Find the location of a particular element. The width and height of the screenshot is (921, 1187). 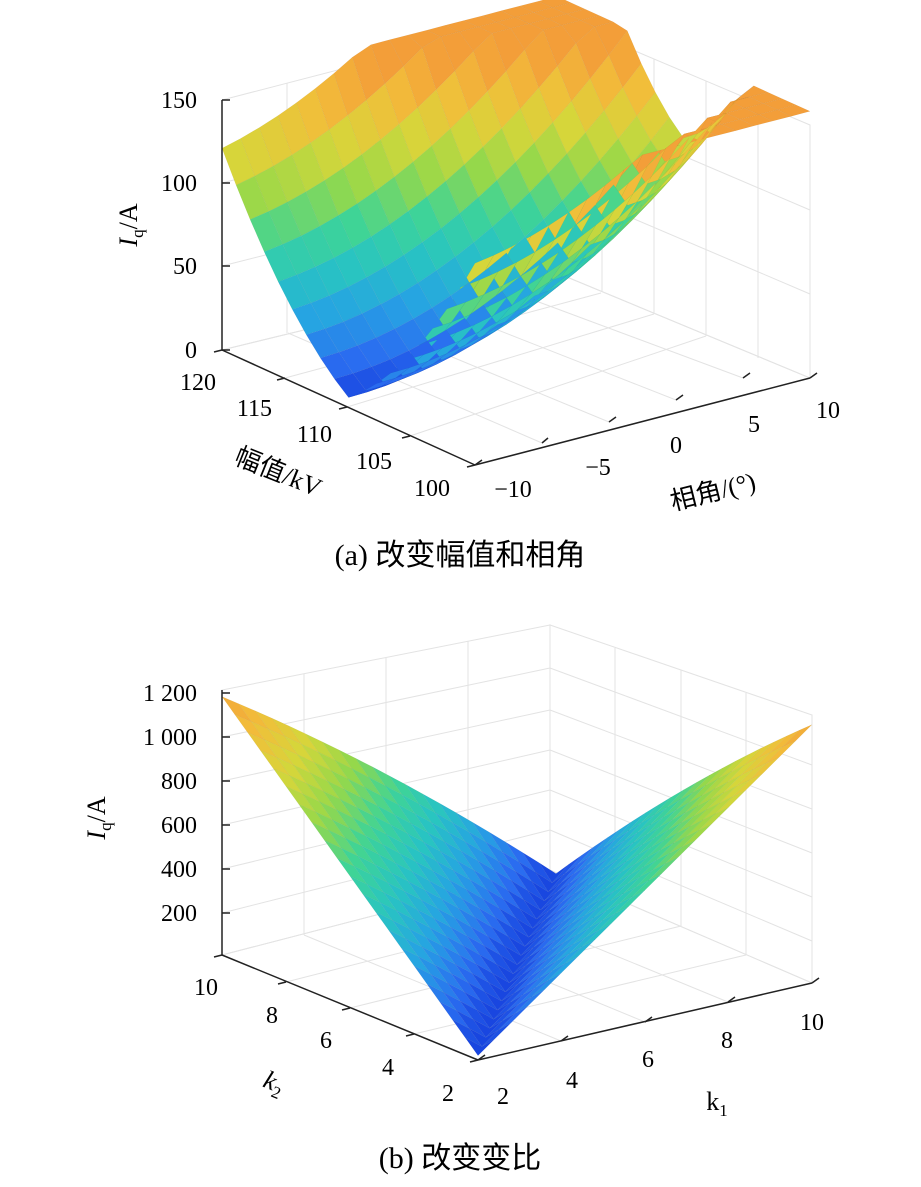

y-tick-label: 110 is located at coordinates (314, 435).